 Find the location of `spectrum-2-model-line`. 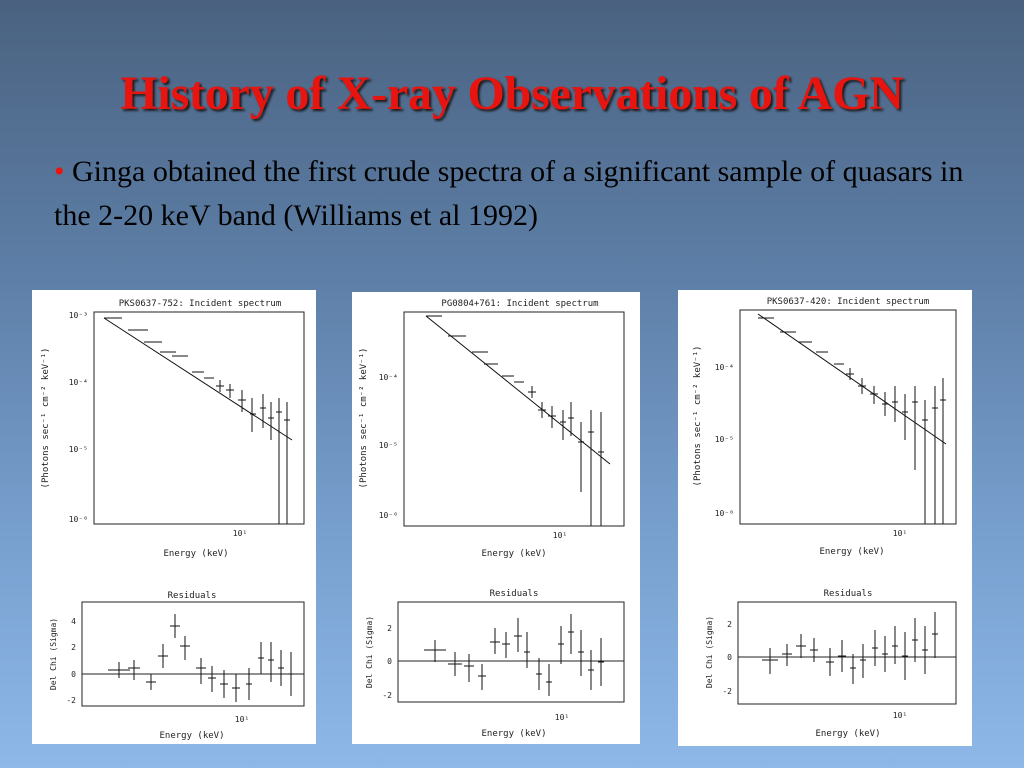

spectrum-2-model-line is located at coordinates (518, 390).